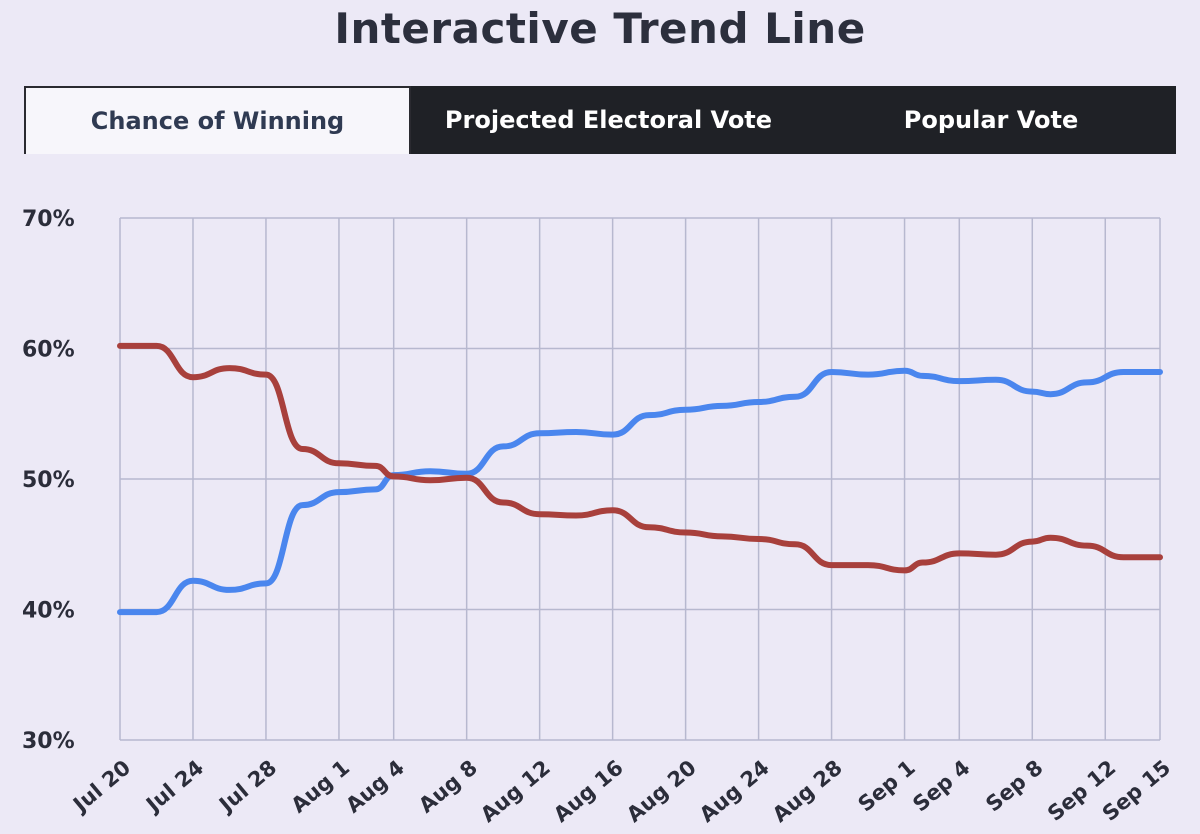 The width and height of the screenshot is (1200, 834). What do you see at coordinates (1014, 785) in the screenshot?
I see `x-tick-label: Sep 8` at bounding box center [1014, 785].